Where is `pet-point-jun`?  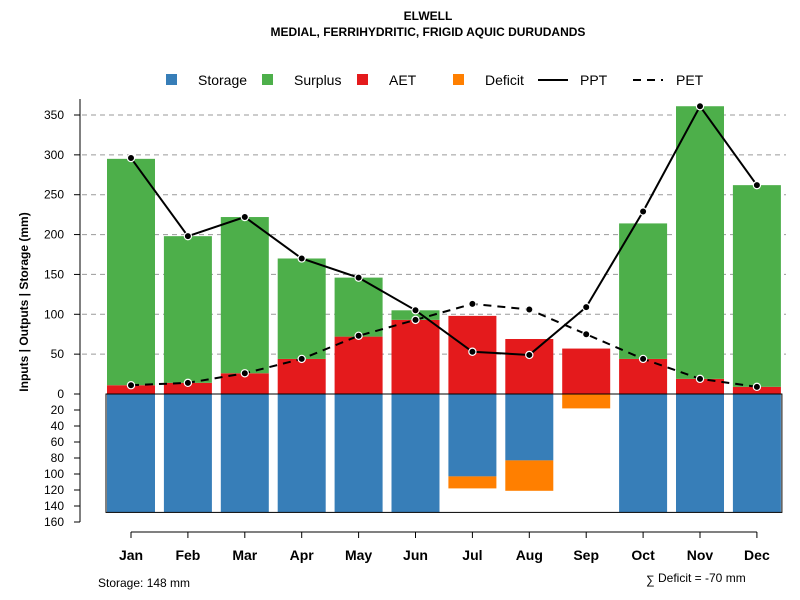
pet-point-jun is located at coordinates (415, 320).